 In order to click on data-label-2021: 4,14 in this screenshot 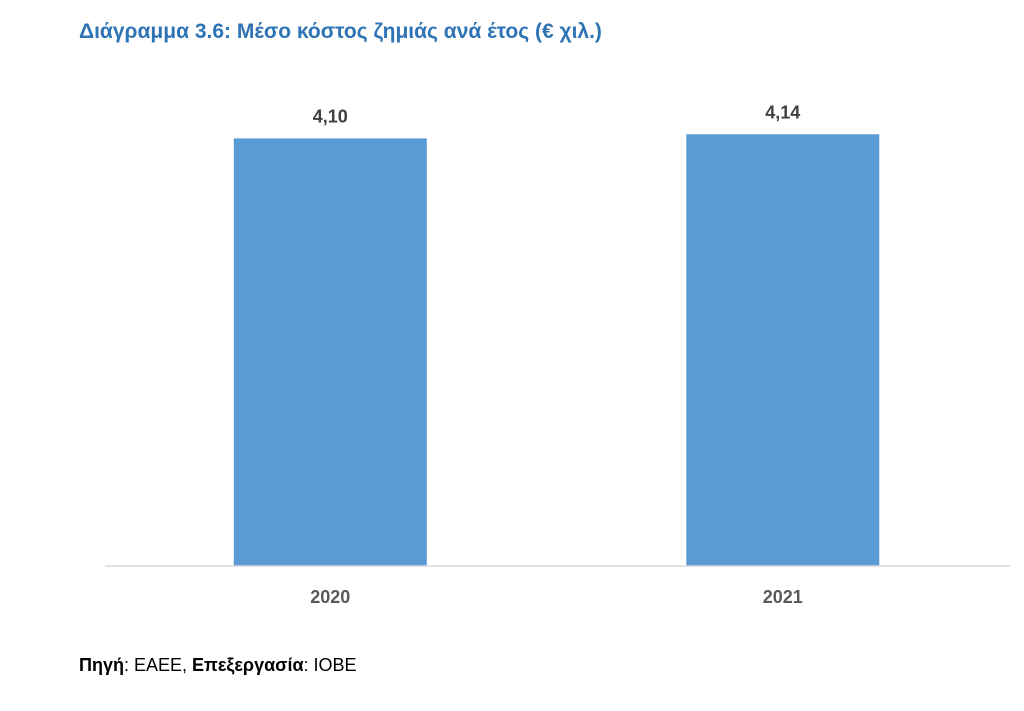, I will do `click(782, 112)`.